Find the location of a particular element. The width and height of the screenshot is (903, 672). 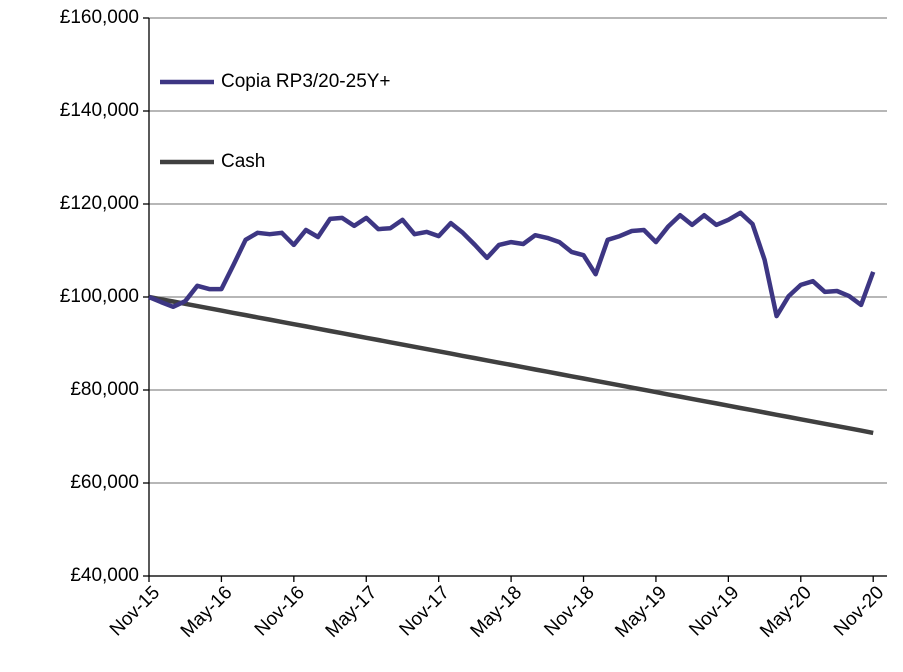

x-tick-label: Nov-15 is located at coordinates (135, 611).